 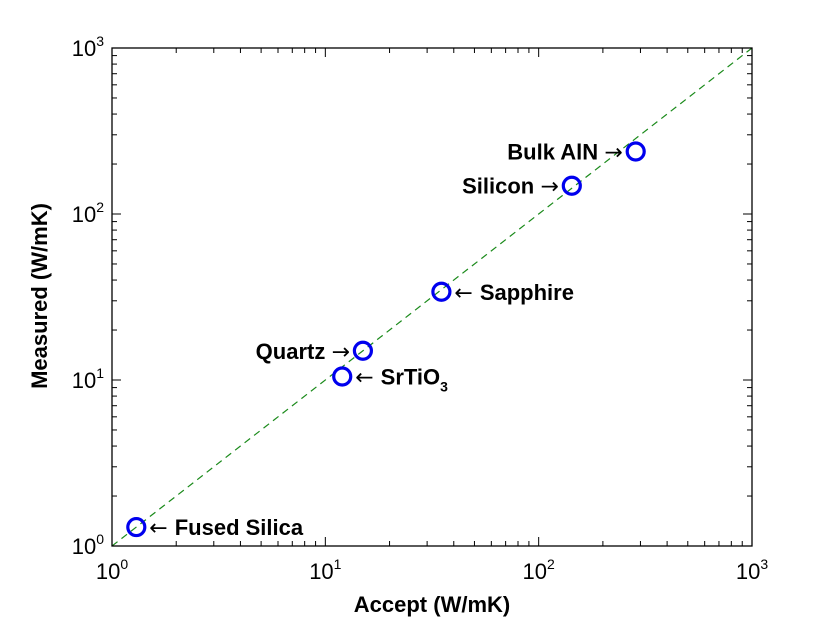 I want to click on point-label: ← Fused Silica, so click(x=226, y=528).